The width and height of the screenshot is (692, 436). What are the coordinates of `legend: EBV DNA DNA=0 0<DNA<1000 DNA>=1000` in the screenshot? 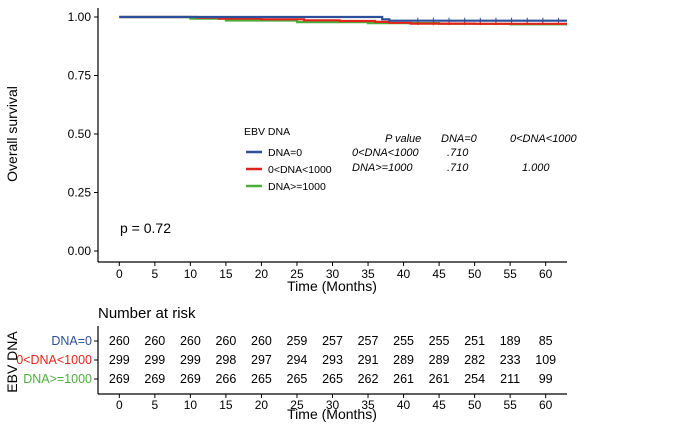 It's located at (288, 159).